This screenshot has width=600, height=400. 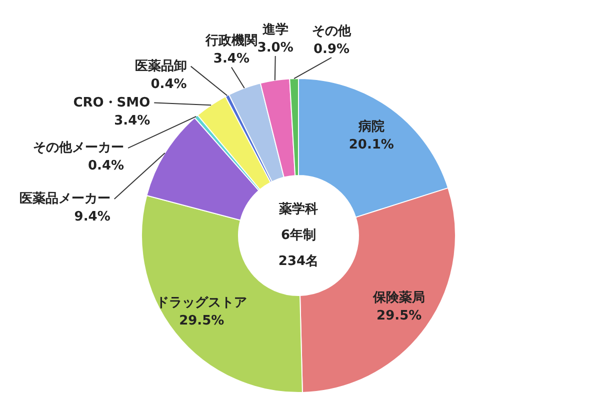 I want to click on slice-label: ドラッグストア, so click(x=202, y=303).